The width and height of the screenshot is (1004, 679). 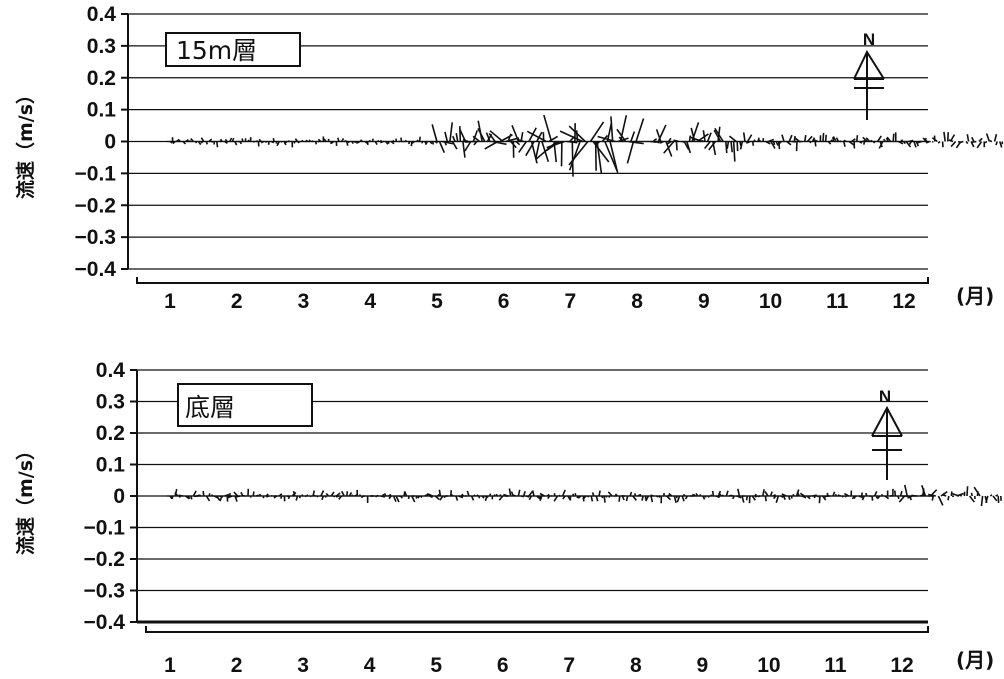 What do you see at coordinates (869, 75) in the screenshot?
I see `north-arrow-icon: N` at bounding box center [869, 75].